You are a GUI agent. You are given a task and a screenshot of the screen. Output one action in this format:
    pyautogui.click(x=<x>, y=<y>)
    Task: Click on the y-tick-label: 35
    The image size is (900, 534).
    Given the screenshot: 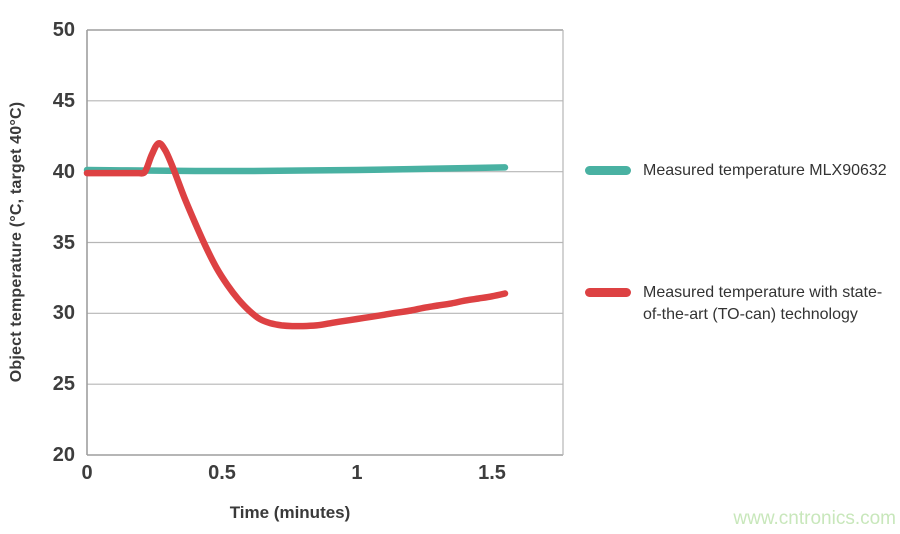 What is the action you would take?
    pyautogui.click(x=63, y=242)
    